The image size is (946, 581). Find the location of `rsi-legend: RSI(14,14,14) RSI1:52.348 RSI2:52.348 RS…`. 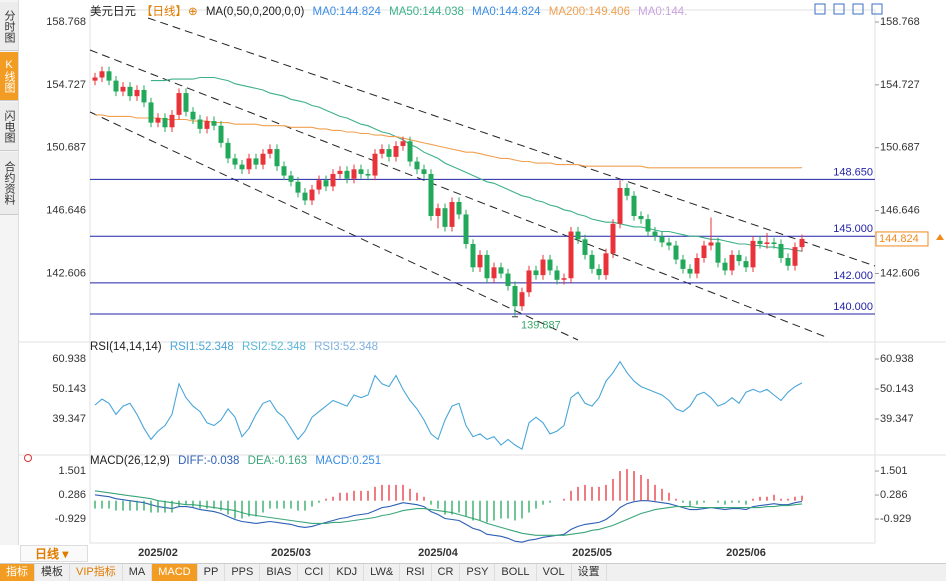

rsi-legend: RSI(14,14,14) RSI1:52.348 RSI2:52.348 RS… is located at coordinates (236, 347).